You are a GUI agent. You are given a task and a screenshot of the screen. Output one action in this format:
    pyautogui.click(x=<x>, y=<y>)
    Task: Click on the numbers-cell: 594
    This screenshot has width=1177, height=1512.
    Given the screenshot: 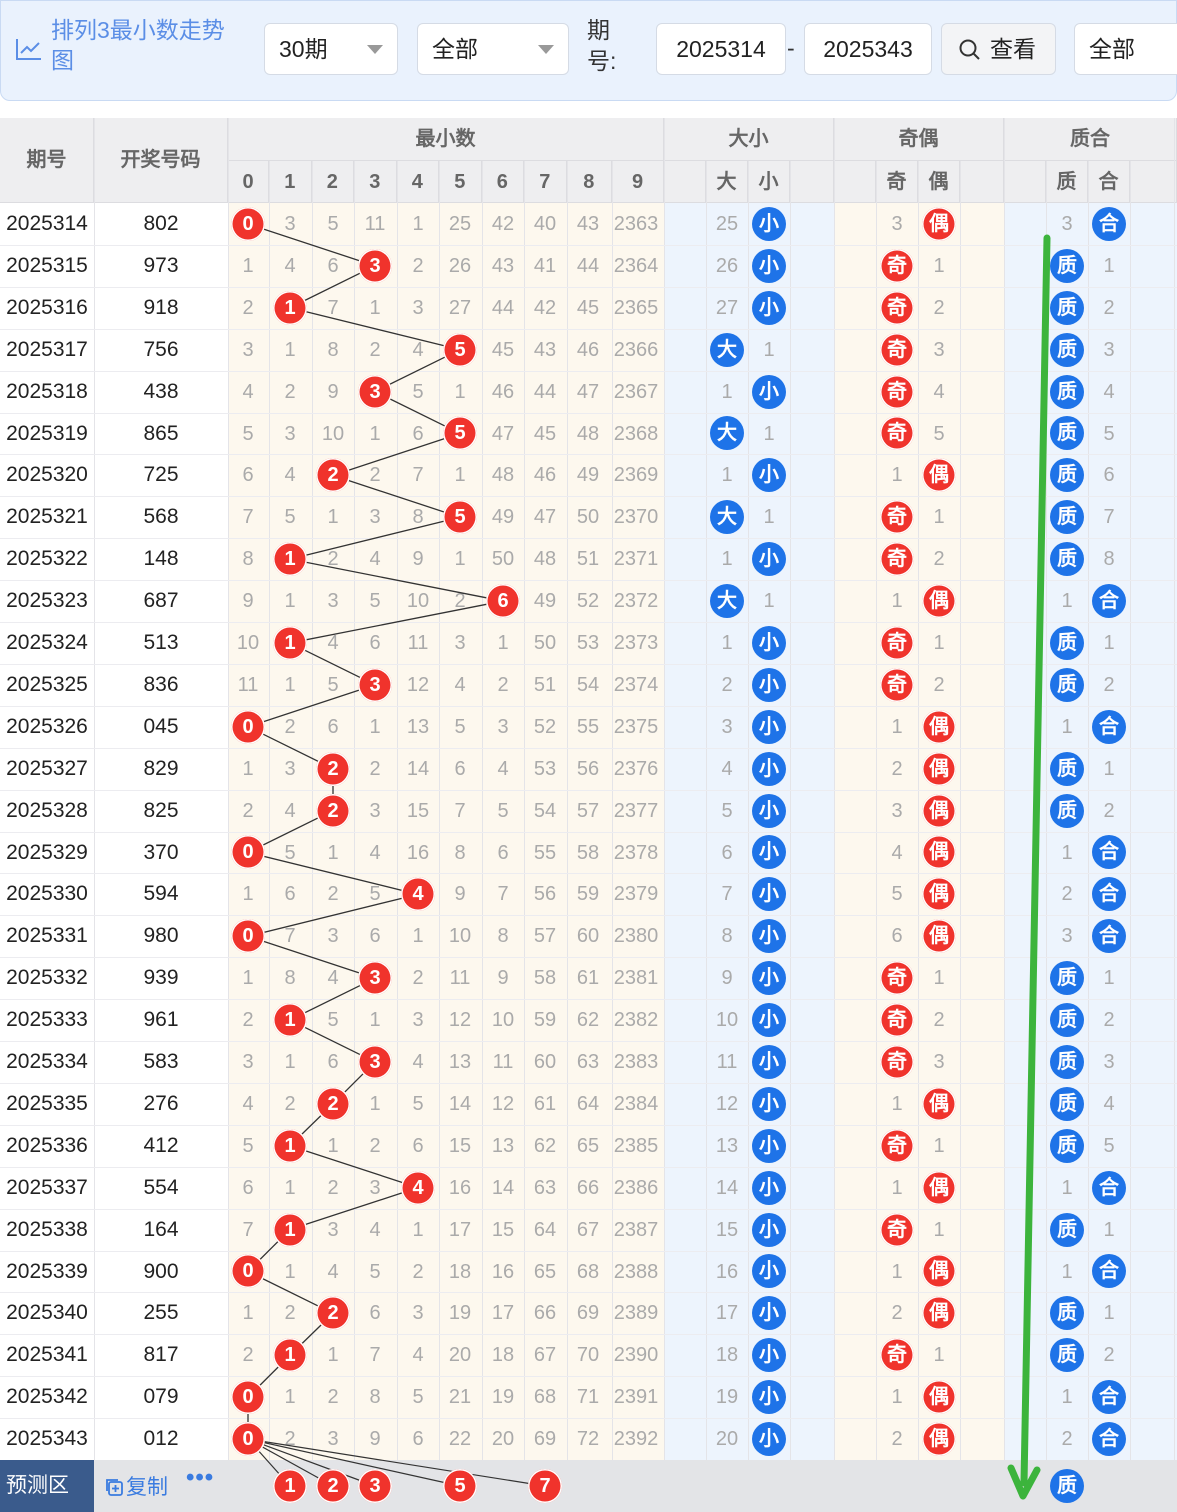 What is the action you would take?
    pyautogui.click(x=161, y=894)
    